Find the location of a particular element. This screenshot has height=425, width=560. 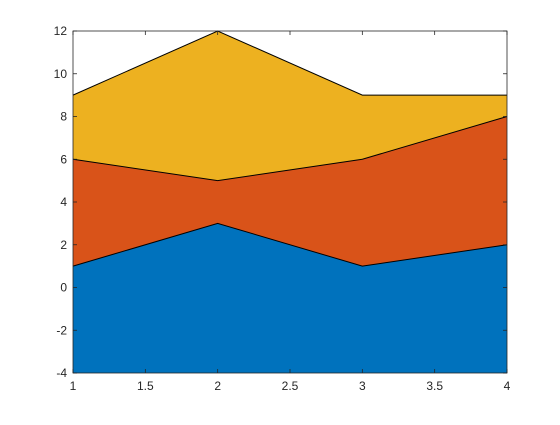

y-tick-label: 2 is located at coordinates (63, 245).